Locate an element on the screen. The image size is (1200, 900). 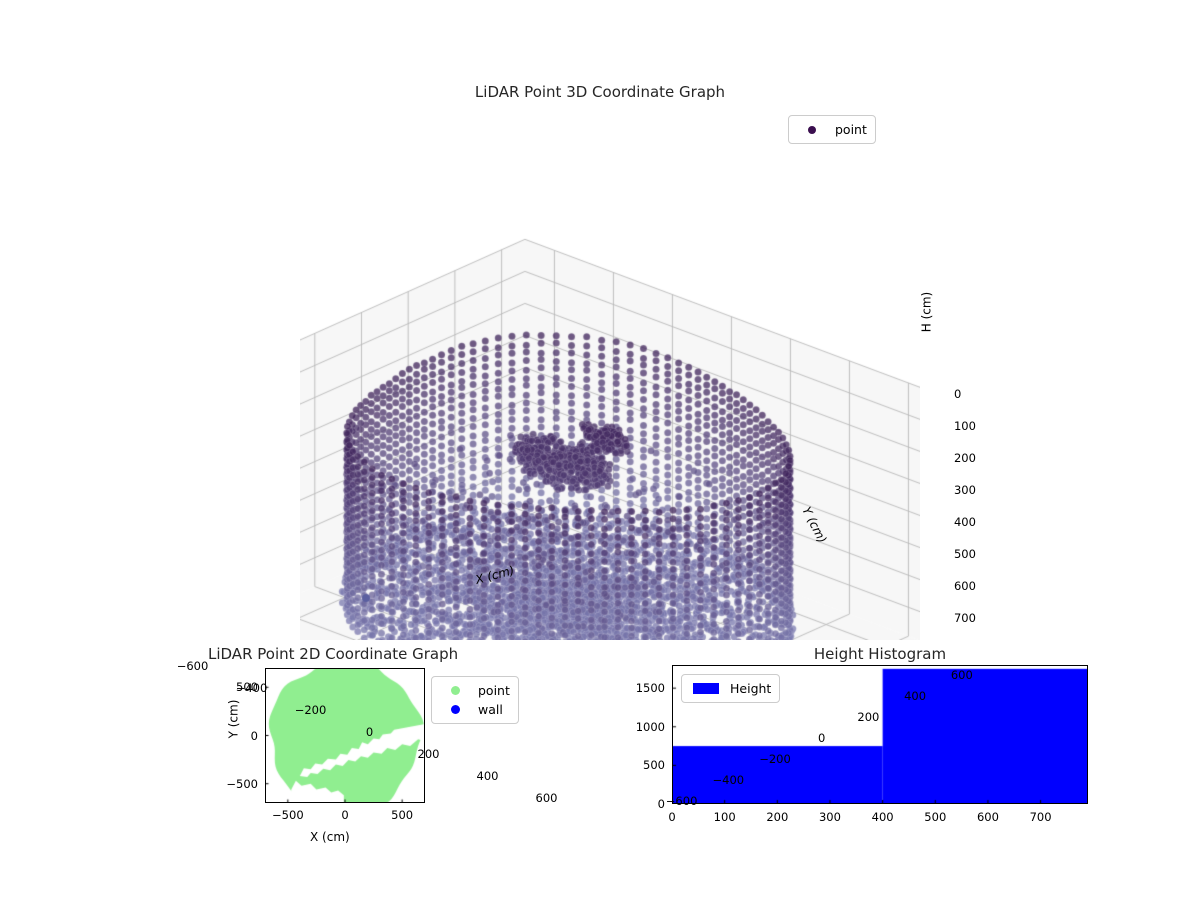
legend-histogram: Height is located at coordinates (731, 688).